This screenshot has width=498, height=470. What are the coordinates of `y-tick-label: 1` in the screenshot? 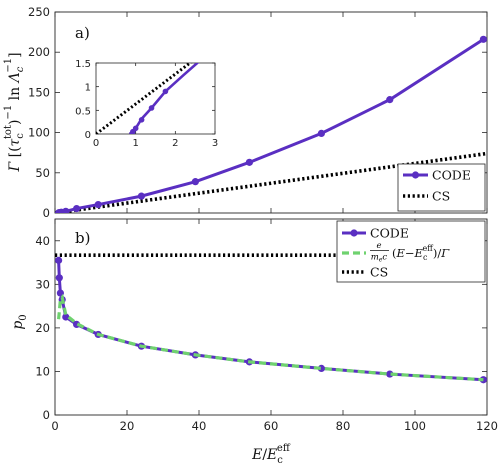 It's located at (88, 88).